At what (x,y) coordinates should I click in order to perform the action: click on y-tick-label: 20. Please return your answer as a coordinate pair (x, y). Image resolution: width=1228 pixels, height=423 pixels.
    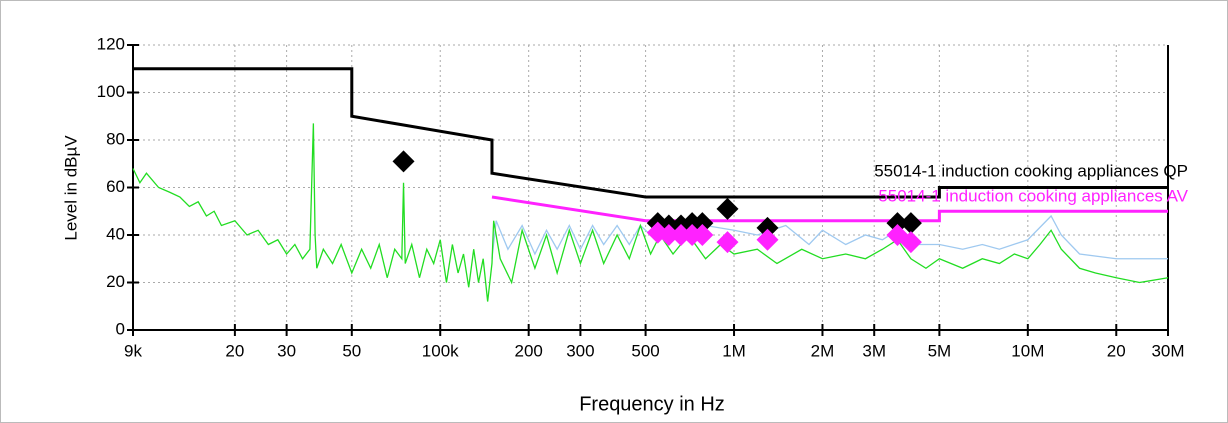
    Looking at the image, I should click on (115, 281).